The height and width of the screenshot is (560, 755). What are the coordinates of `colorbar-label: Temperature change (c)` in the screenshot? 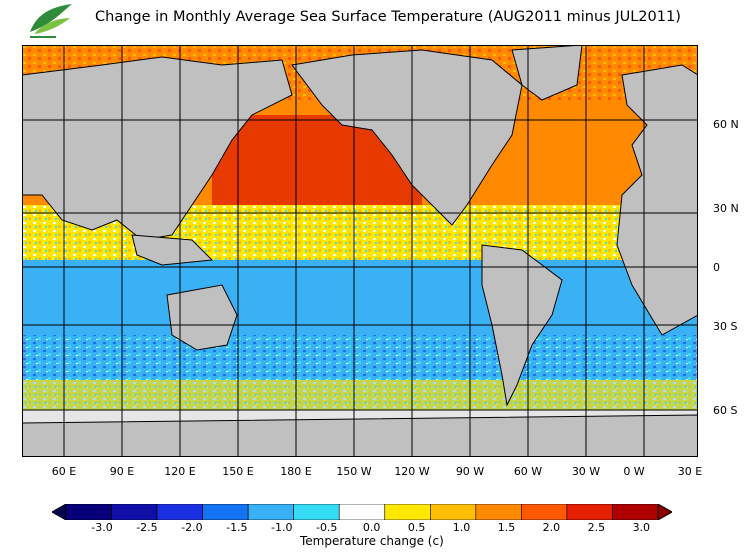 It's located at (372, 541).